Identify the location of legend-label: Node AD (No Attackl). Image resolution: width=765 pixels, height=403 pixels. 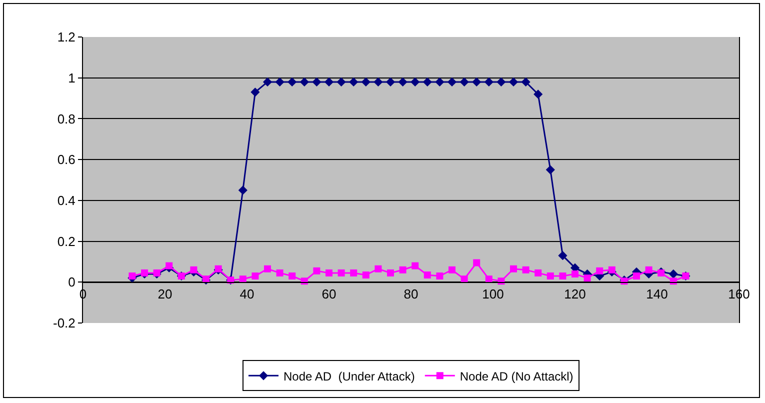
(517, 376).